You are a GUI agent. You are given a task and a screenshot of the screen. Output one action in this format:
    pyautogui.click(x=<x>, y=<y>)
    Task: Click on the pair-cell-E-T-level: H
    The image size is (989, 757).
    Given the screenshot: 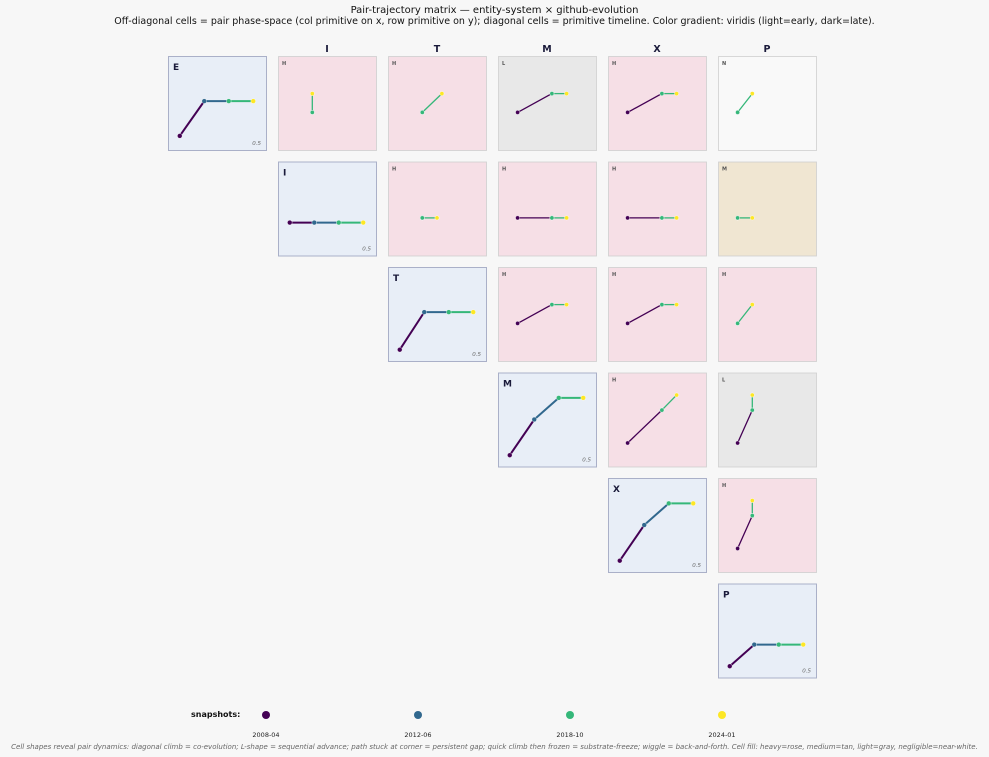 What is the action you would take?
    pyautogui.click(x=394, y=64)
    